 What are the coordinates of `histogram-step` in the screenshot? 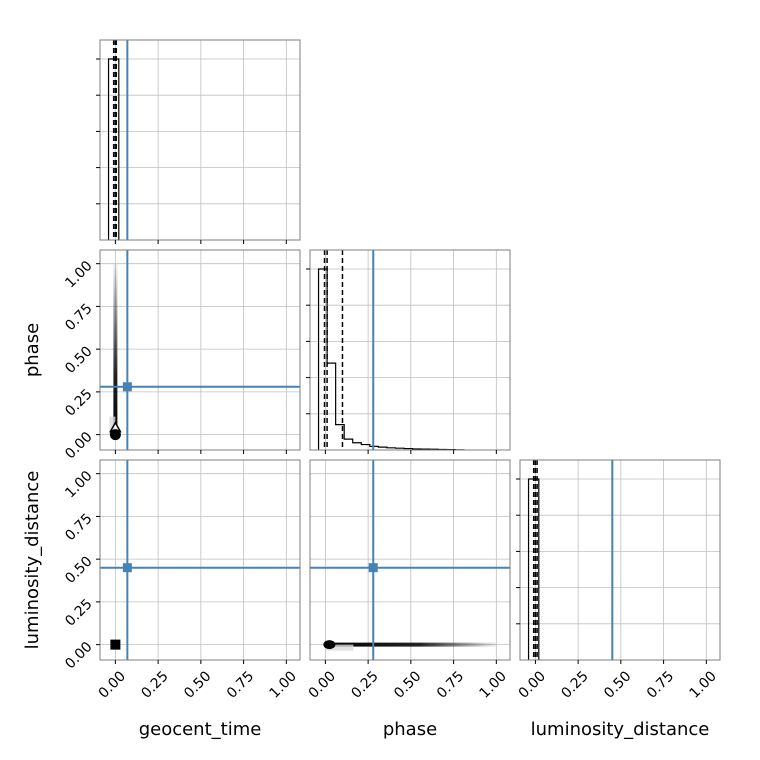 It's located at (391, 359).